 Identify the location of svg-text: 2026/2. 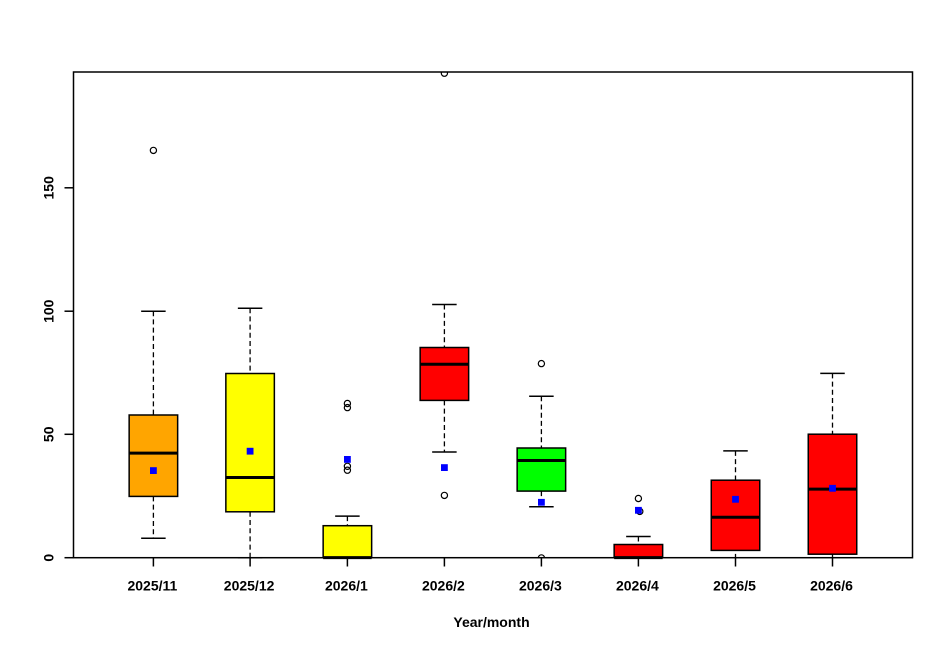
(443, 586).